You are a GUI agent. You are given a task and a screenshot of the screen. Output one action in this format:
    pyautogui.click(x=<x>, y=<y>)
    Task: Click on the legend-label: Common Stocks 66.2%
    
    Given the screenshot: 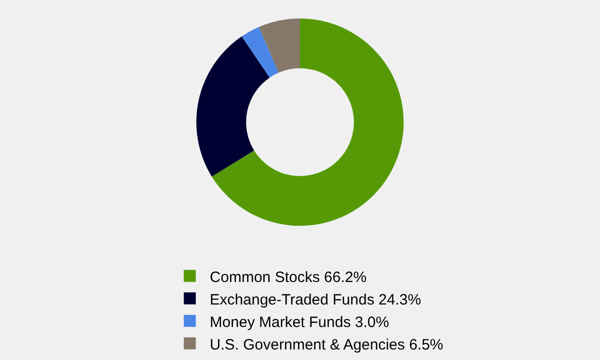 What is the action you would take?
    pyautogui.click(x=288, y=277)
    